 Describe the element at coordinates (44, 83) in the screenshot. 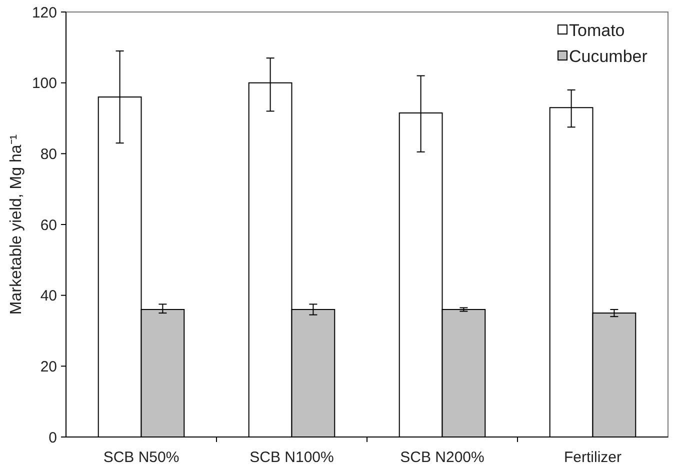

I see `y-tick-label: 100` at that location.